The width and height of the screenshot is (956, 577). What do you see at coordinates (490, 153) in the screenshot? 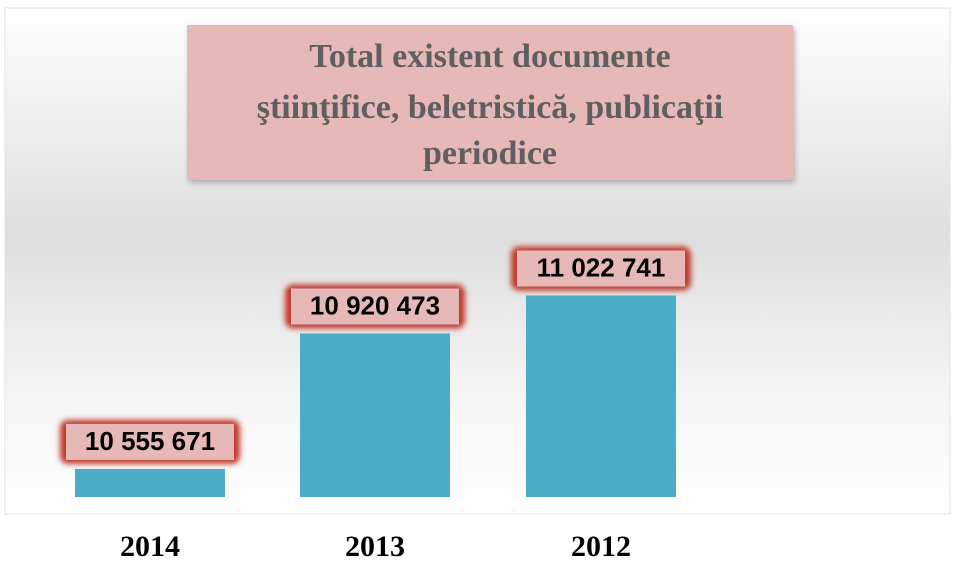
I see `chart-title: periodice` at bounding box center [490, 153].